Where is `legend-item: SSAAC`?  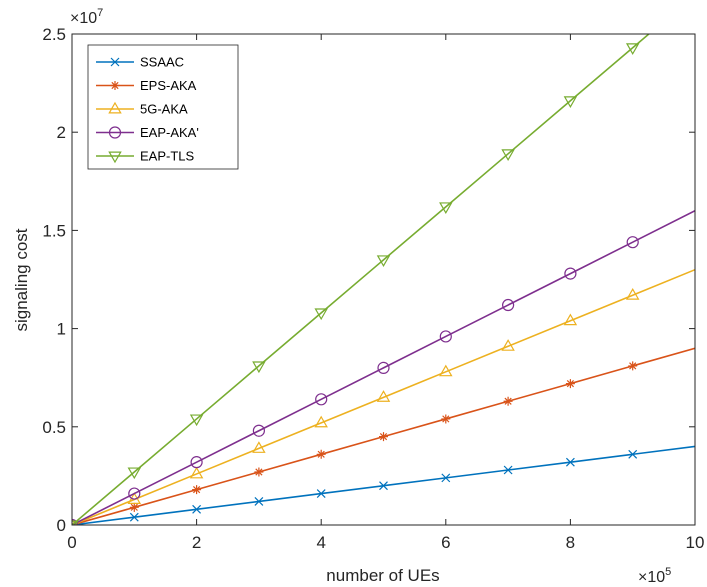 legend-item: SSAAC is located at coordinates (140, 62).